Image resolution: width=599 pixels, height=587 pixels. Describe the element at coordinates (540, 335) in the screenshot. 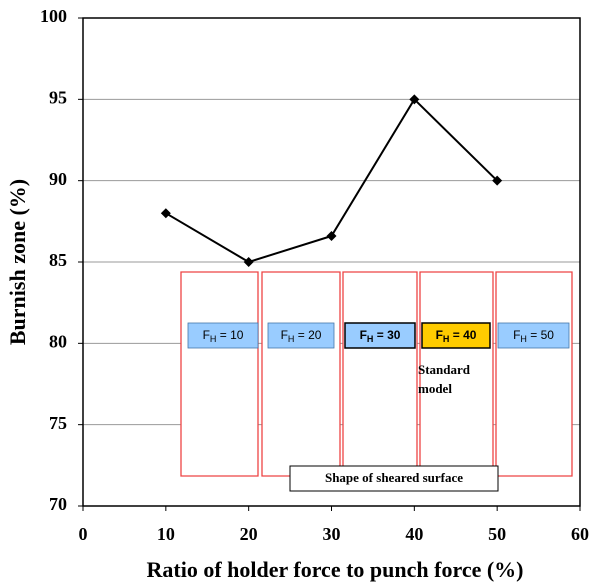

I see `force-label-rest: = 50` at that location.